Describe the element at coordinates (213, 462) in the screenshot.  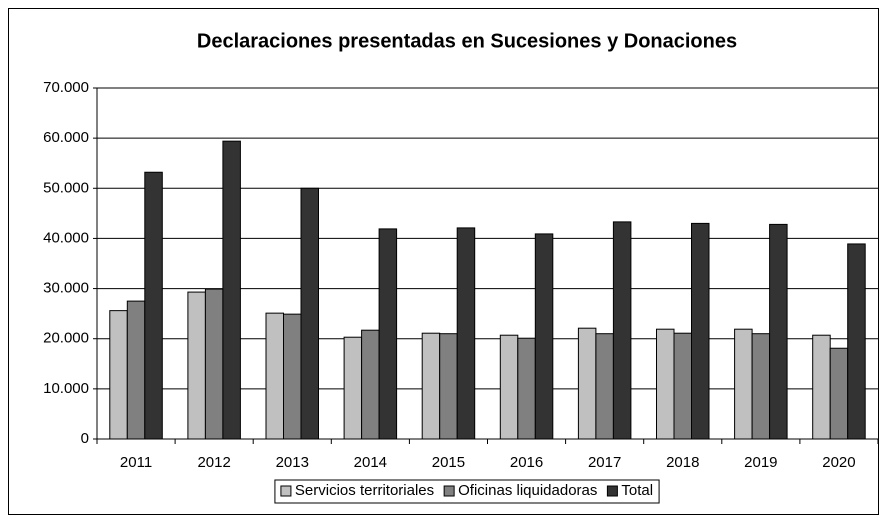
I see `x-tick-label: 2012` at that location.